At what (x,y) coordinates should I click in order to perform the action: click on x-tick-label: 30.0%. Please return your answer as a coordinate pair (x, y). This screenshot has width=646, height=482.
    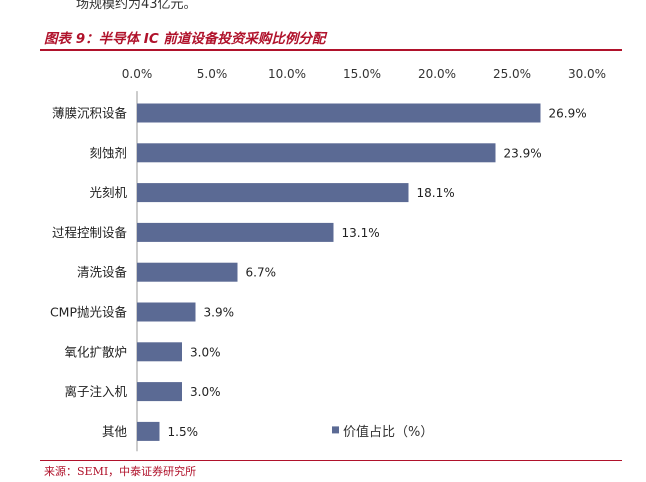
    Looking at the image, I should click on (587, 74).